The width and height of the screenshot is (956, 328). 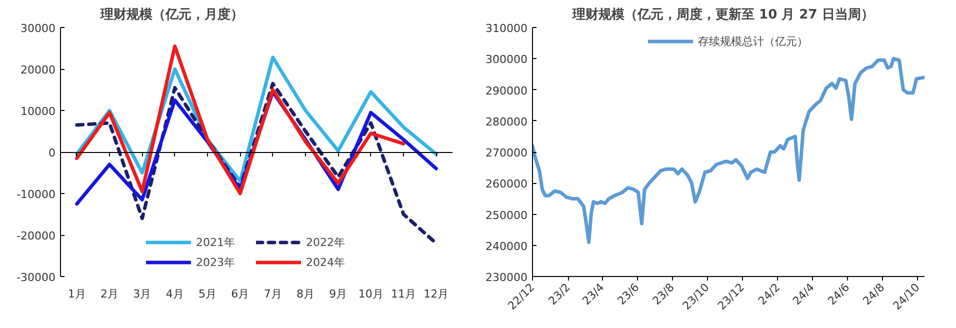 What do you see at coordinates (38, 28) in the screenshot?
I see `y-tick-label: 30000` at bounding box center [38, 28].